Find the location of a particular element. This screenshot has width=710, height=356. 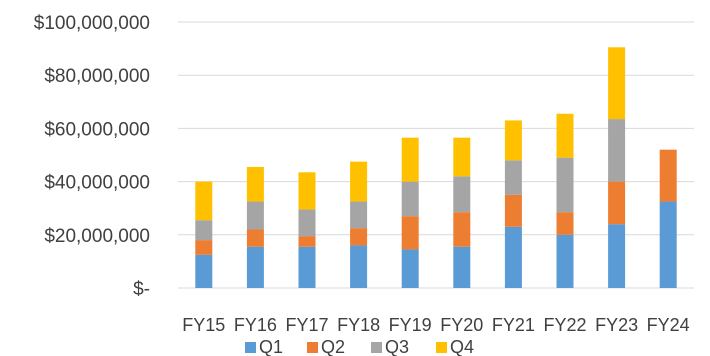

bar-fy21-q1 is located at coordinates (513, 257).